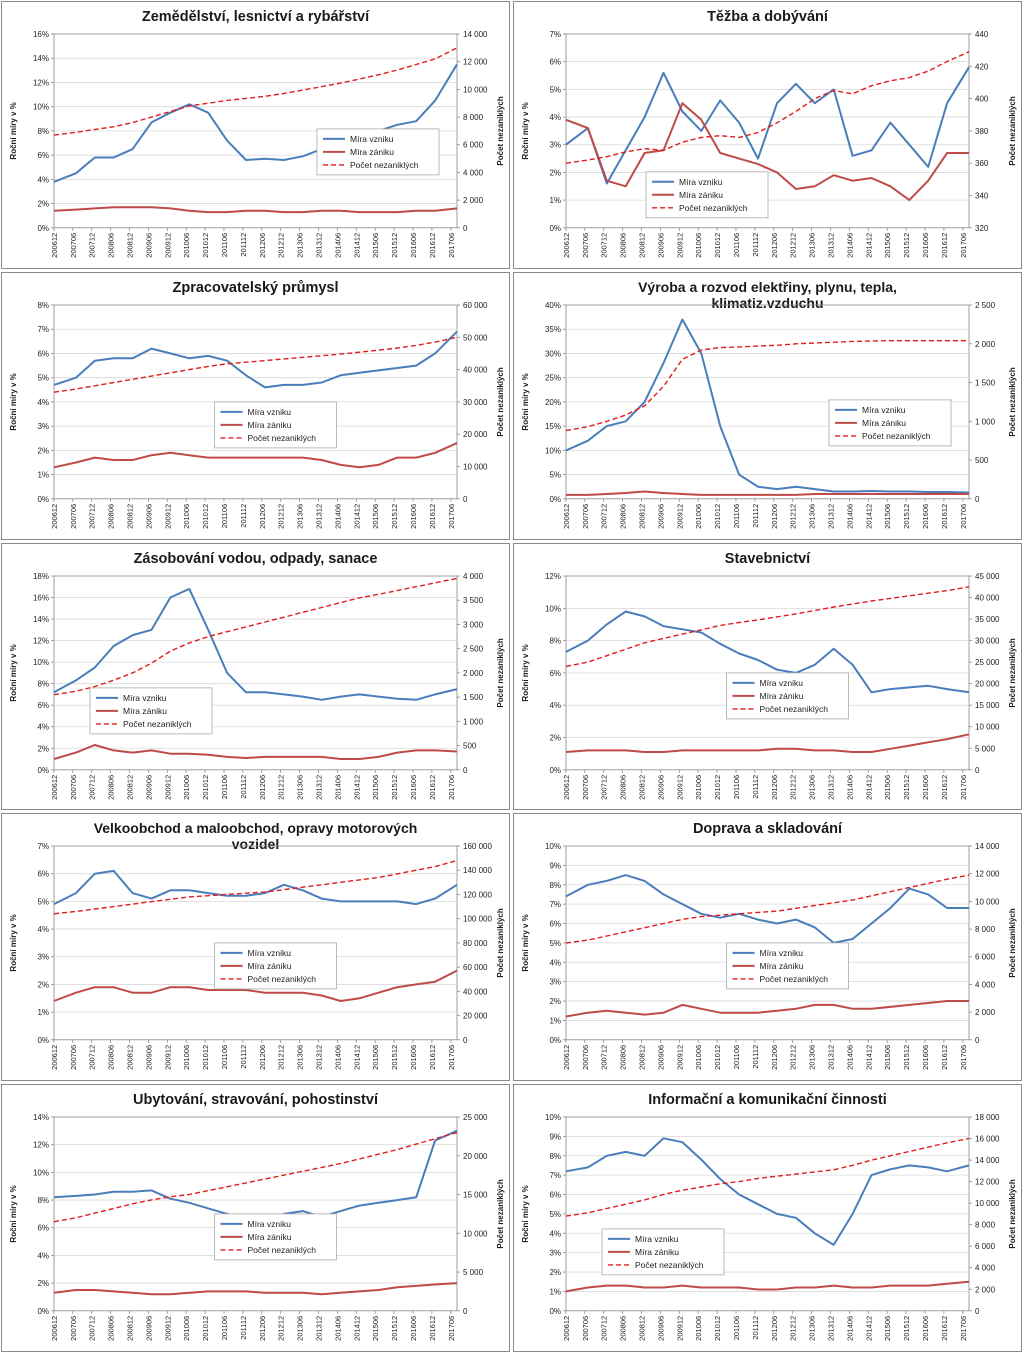  I want to click on y-tick-label: 12%, so click(41, 1145).